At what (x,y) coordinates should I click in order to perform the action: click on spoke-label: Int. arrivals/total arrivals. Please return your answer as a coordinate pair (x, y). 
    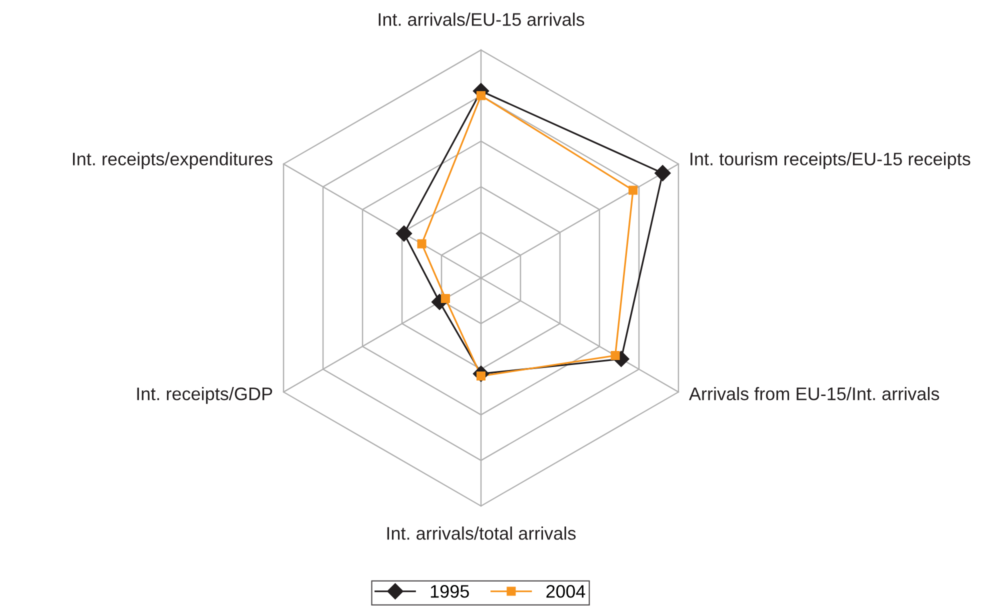
    Looking at the image, I should click on (481, 533).